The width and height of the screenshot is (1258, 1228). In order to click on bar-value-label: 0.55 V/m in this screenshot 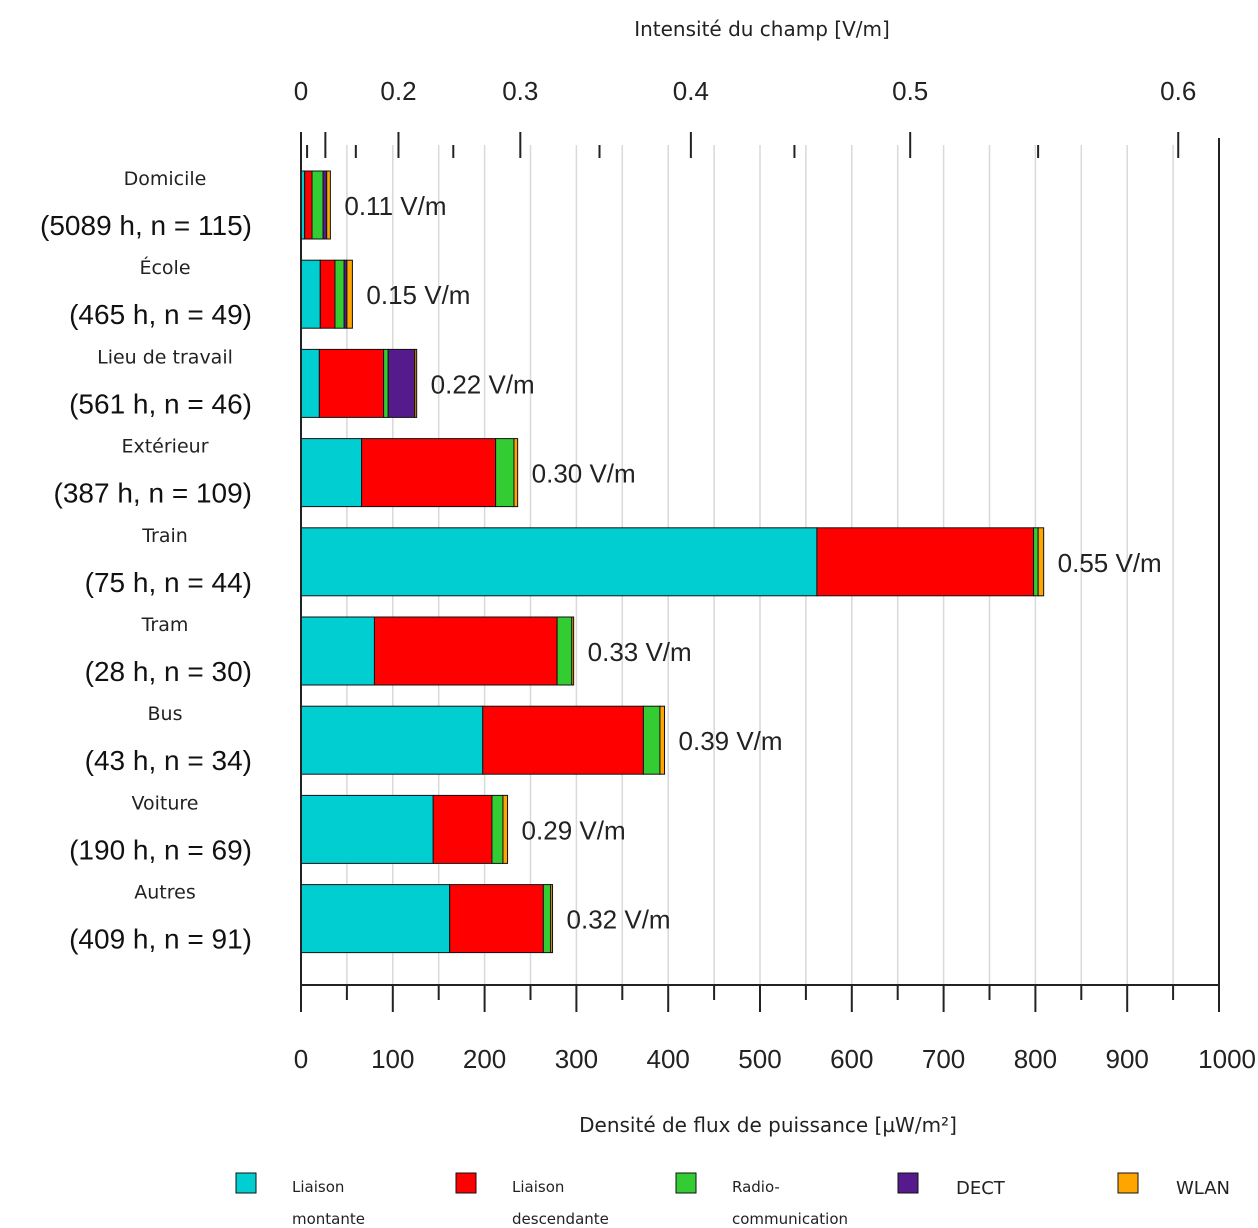, I will do `click(1110, 563)`.